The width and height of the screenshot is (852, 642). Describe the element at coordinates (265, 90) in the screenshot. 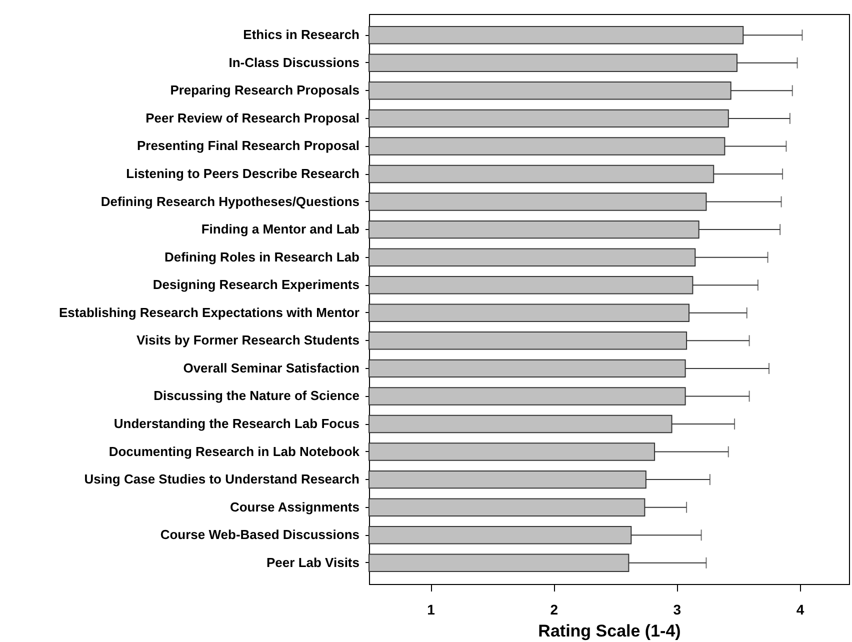

I see `y-tick-label: Preparing Research Proposals` at that location.